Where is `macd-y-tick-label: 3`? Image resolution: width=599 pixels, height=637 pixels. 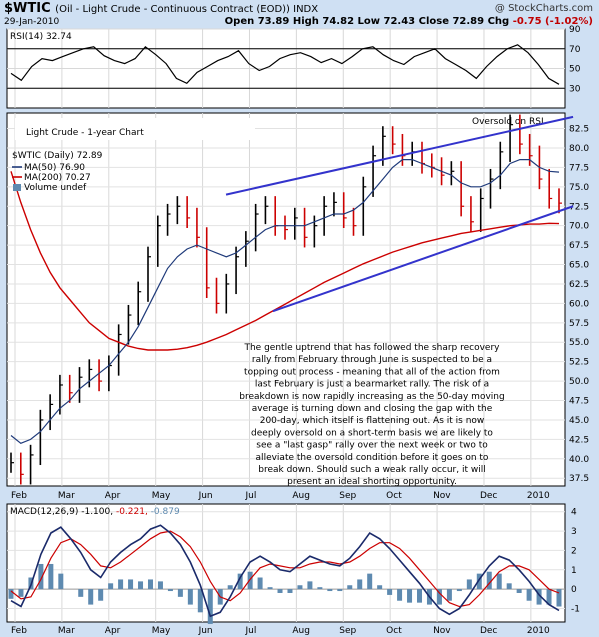
macd-y-tick-label: 3 is located at coordinates (574, 532).